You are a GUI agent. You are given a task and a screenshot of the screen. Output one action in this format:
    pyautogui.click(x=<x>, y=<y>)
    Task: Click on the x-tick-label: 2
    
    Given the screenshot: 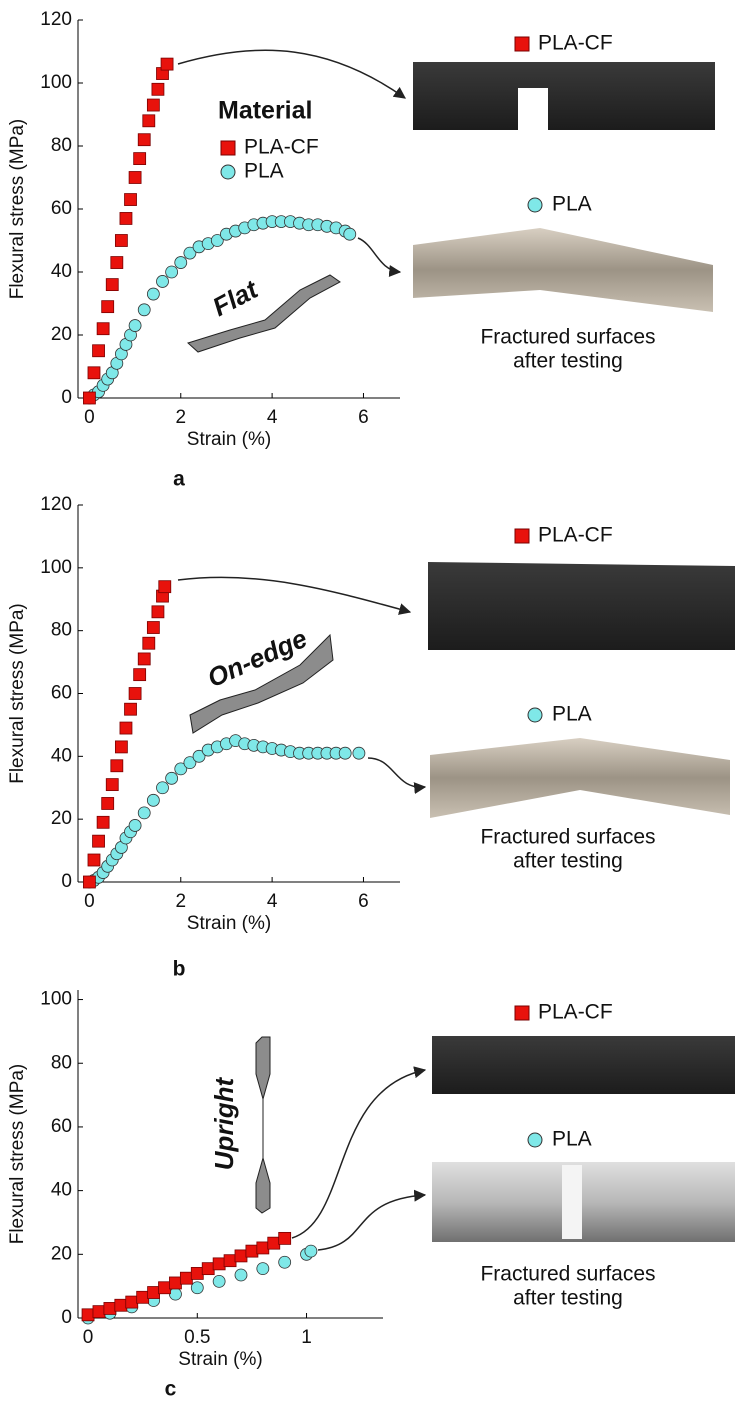 What is the action you would take?
    pyautogui.click(x=180, y=417)
    